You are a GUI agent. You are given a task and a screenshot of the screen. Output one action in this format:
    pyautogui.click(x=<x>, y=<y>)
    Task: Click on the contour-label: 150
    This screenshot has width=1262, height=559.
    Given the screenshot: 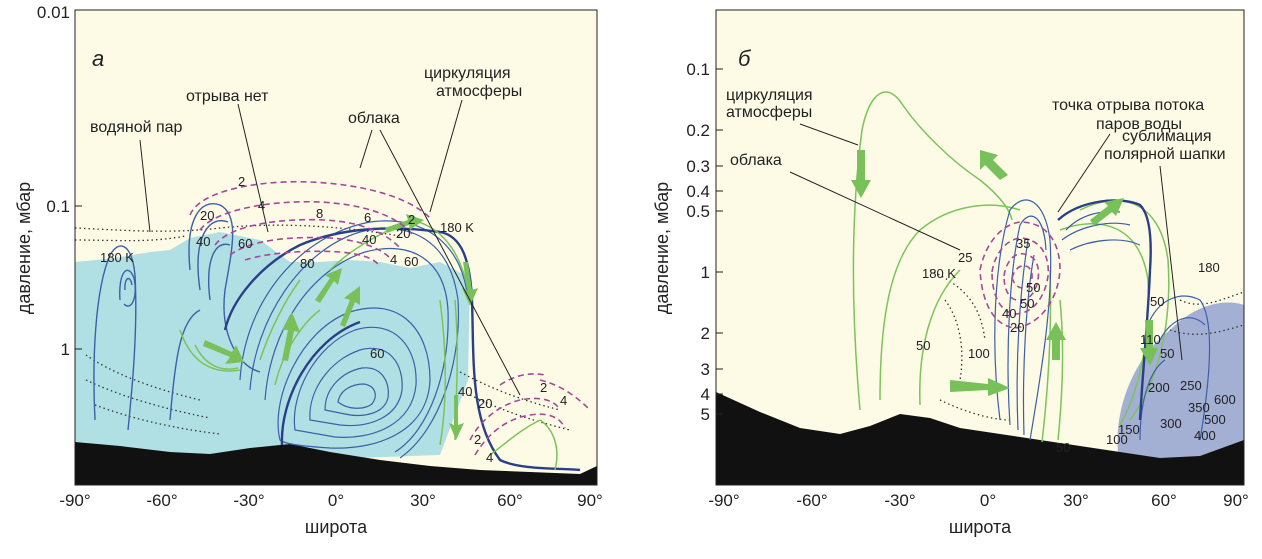 What is the action you would take?
    pyautogui.click(x=1129, y=429)
    